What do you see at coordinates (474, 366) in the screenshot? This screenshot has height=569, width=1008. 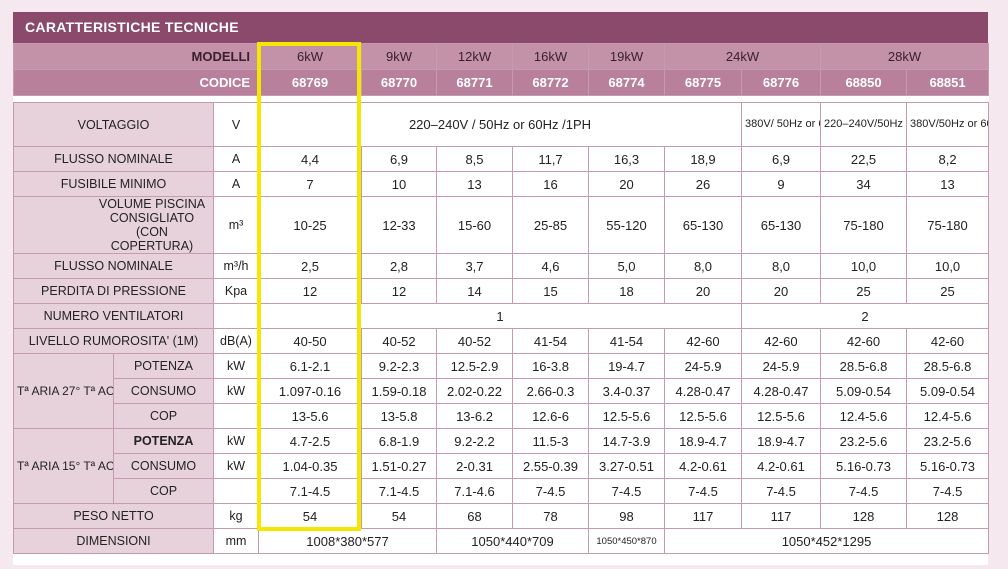 I see `table-cell: 12.5-2.9` at bounding box center [474, 366].